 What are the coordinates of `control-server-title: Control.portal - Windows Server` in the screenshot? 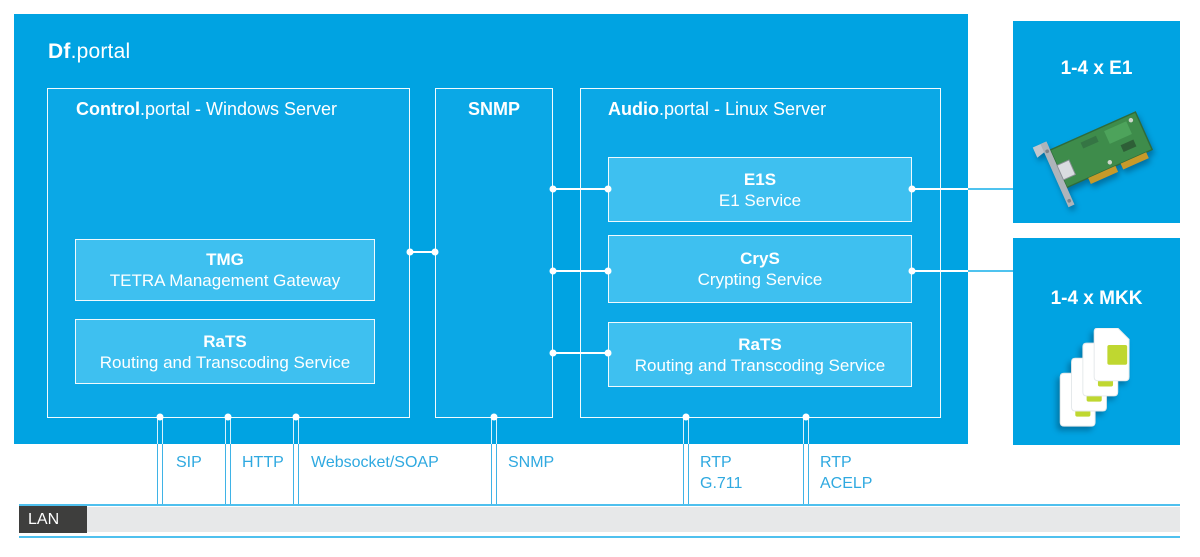 It's located at (206, 109).